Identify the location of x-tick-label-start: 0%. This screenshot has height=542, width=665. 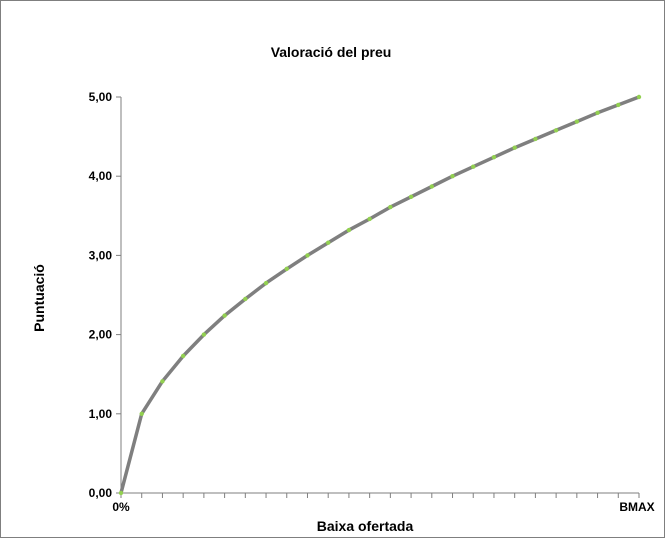
(121, 507).